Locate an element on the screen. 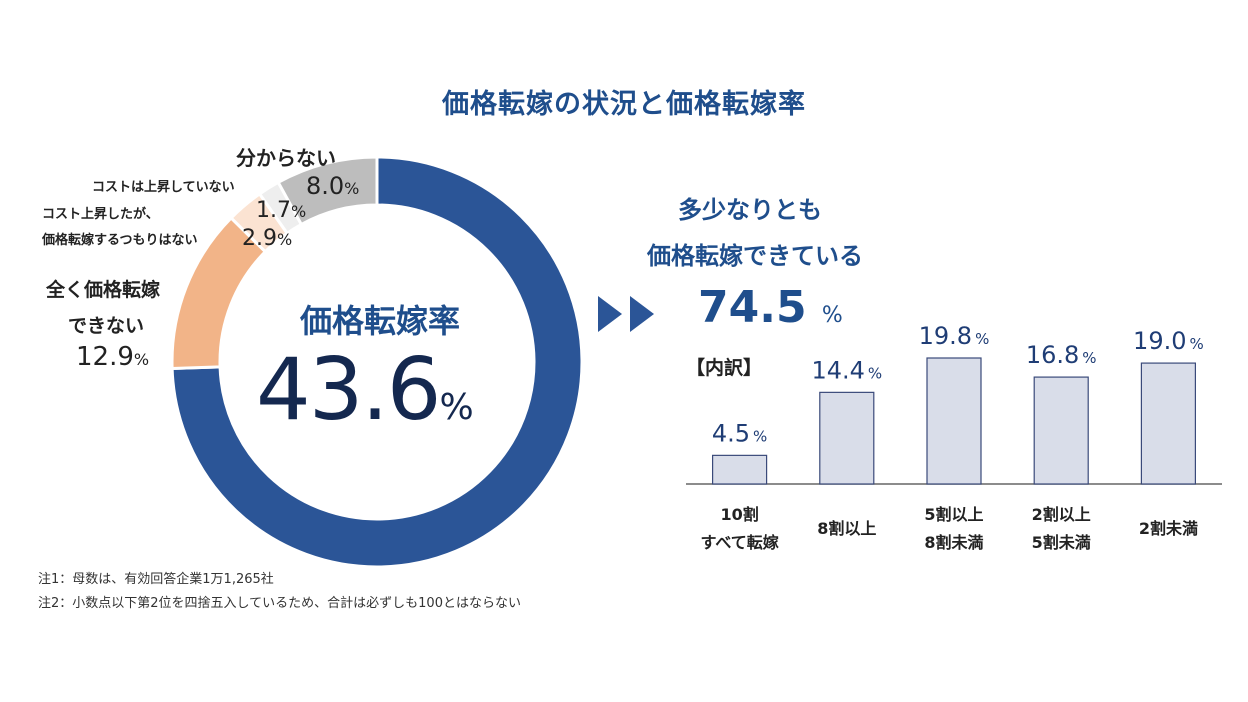  bar-category-label-2-0: 5割以上 is located at coordinates (953, 514).